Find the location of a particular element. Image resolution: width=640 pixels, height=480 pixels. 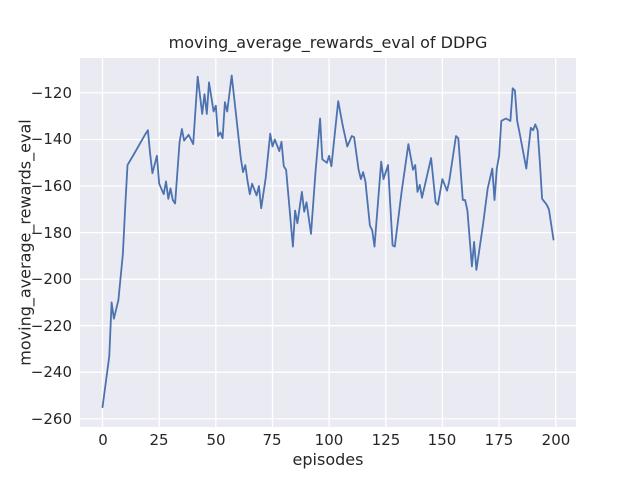

y-axis-label: moving_average_rewards_eval is located at coordinates (25, 242).